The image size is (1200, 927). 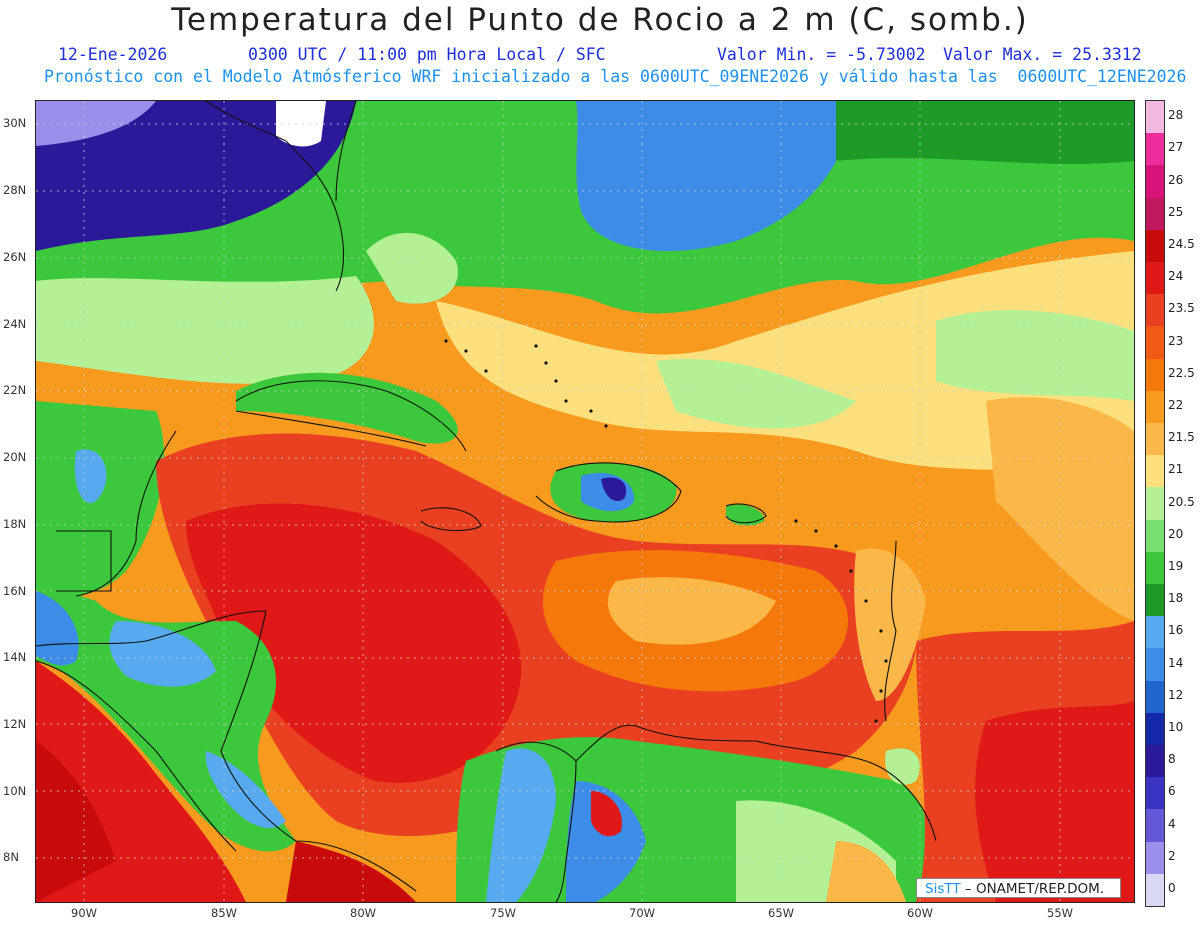 What do you see at coordinates (642, 913) in the screenshot?
I see `lon-label: 70W` at bounding box center [642, 913].